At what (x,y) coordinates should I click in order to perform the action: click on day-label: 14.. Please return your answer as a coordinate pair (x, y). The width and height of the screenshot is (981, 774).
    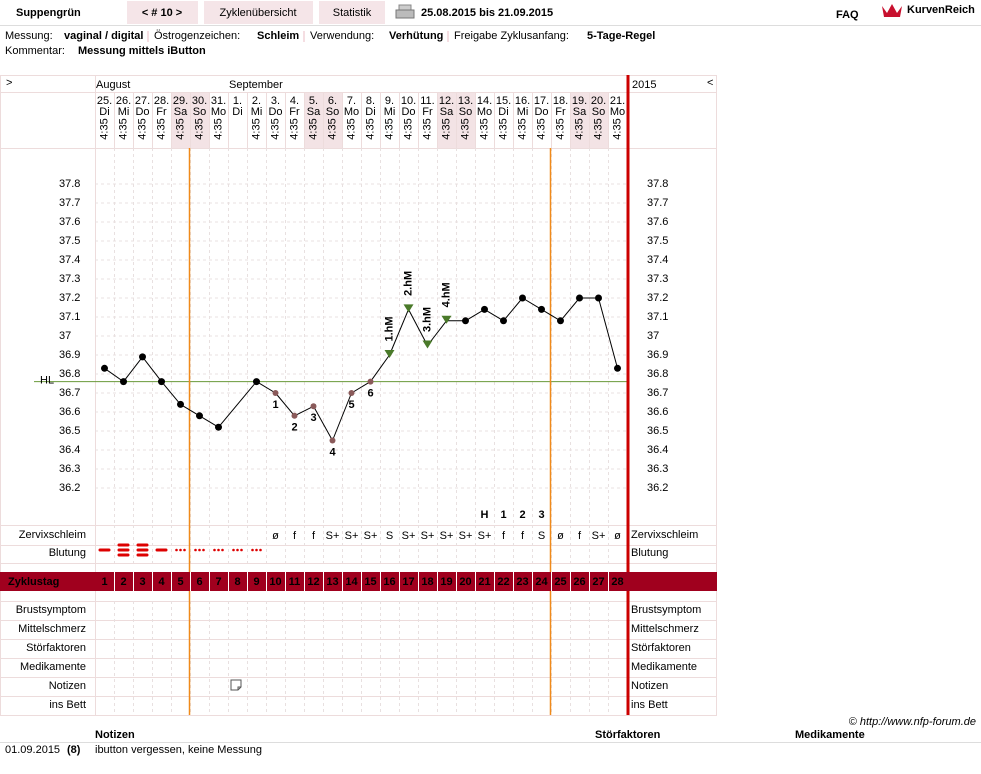
    Looking at the image, I should click on (484, 101).